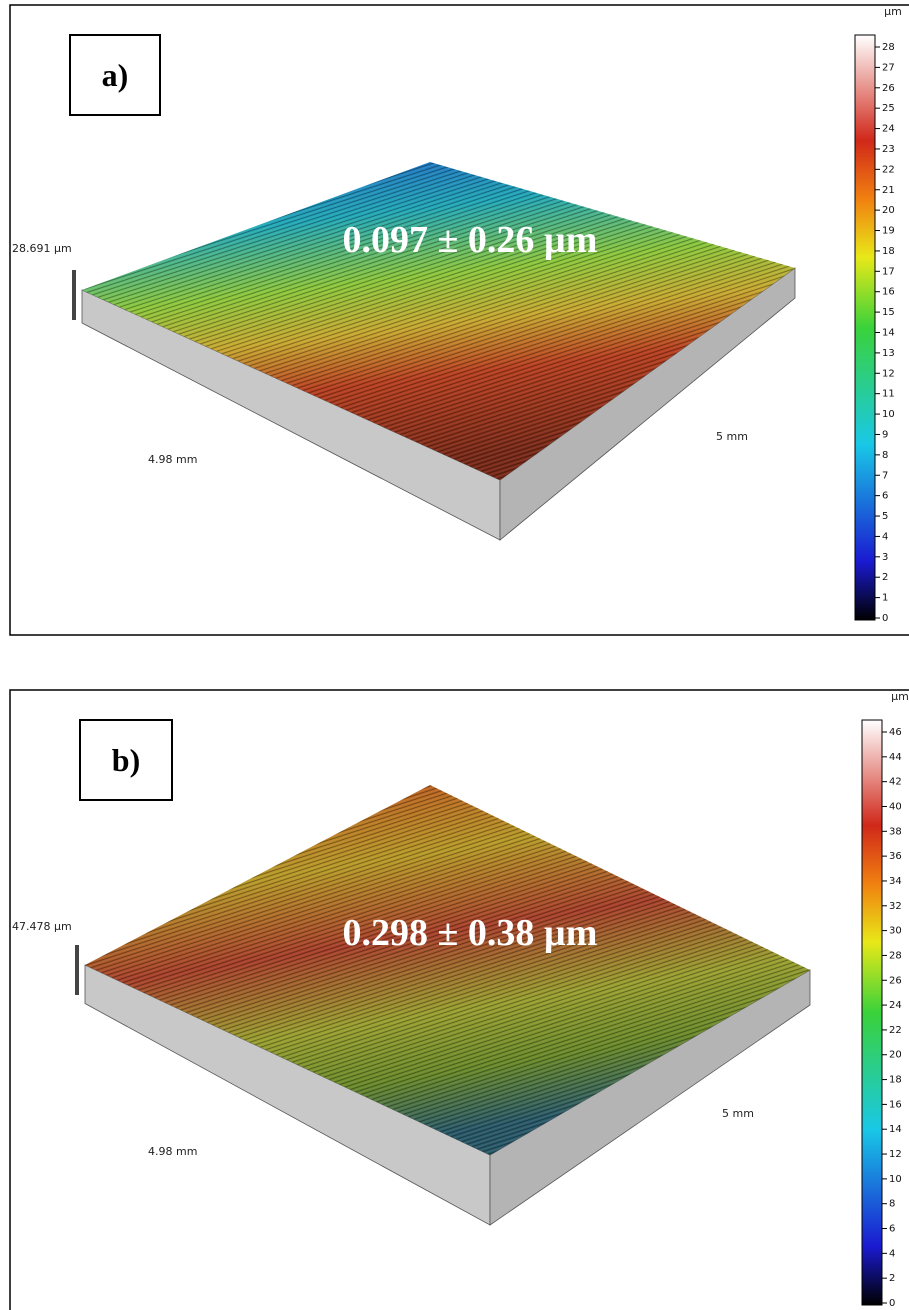 Image resolution: width=909 pixels, height=1310 pixels. I want to click on colorbar-tick-label: 36, so click(895, 856).